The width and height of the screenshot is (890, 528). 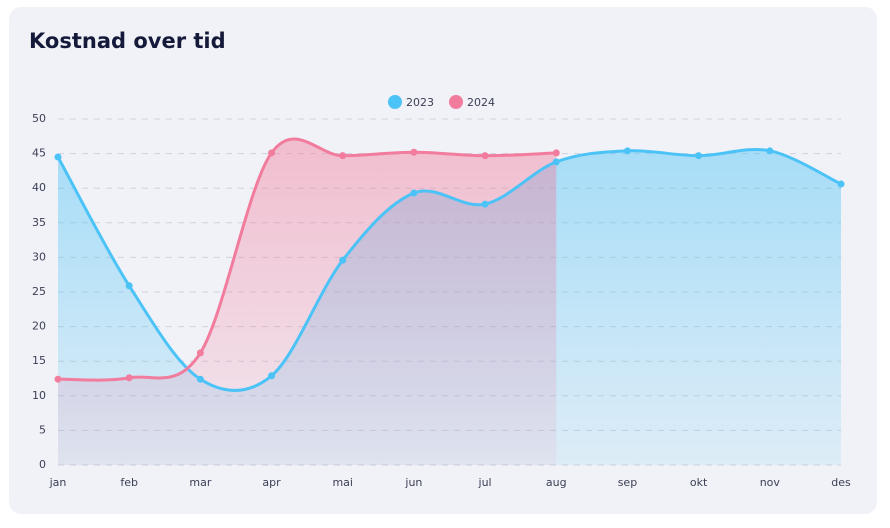 What do you see at coordinates (39, 222) in the screenshot?
I see `y-tick-label: 35` at bounding box center [39, 222].